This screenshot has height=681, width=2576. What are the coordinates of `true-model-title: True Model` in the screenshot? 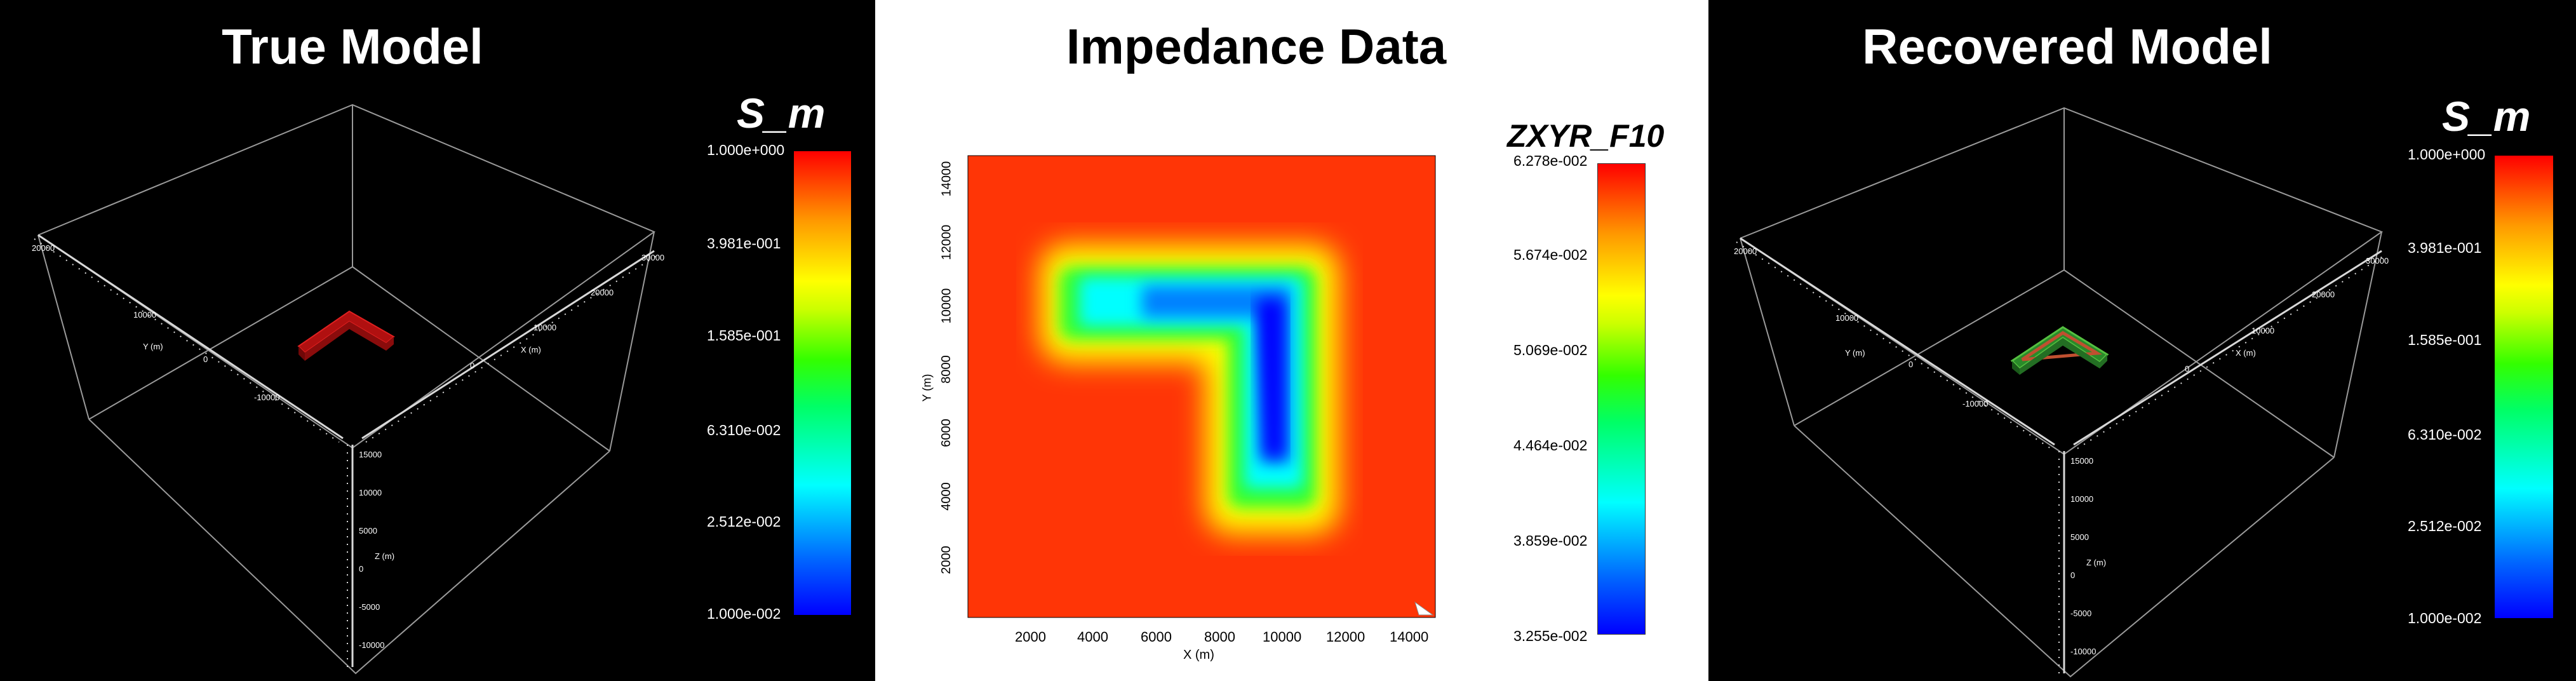 It's located at (352, 46).